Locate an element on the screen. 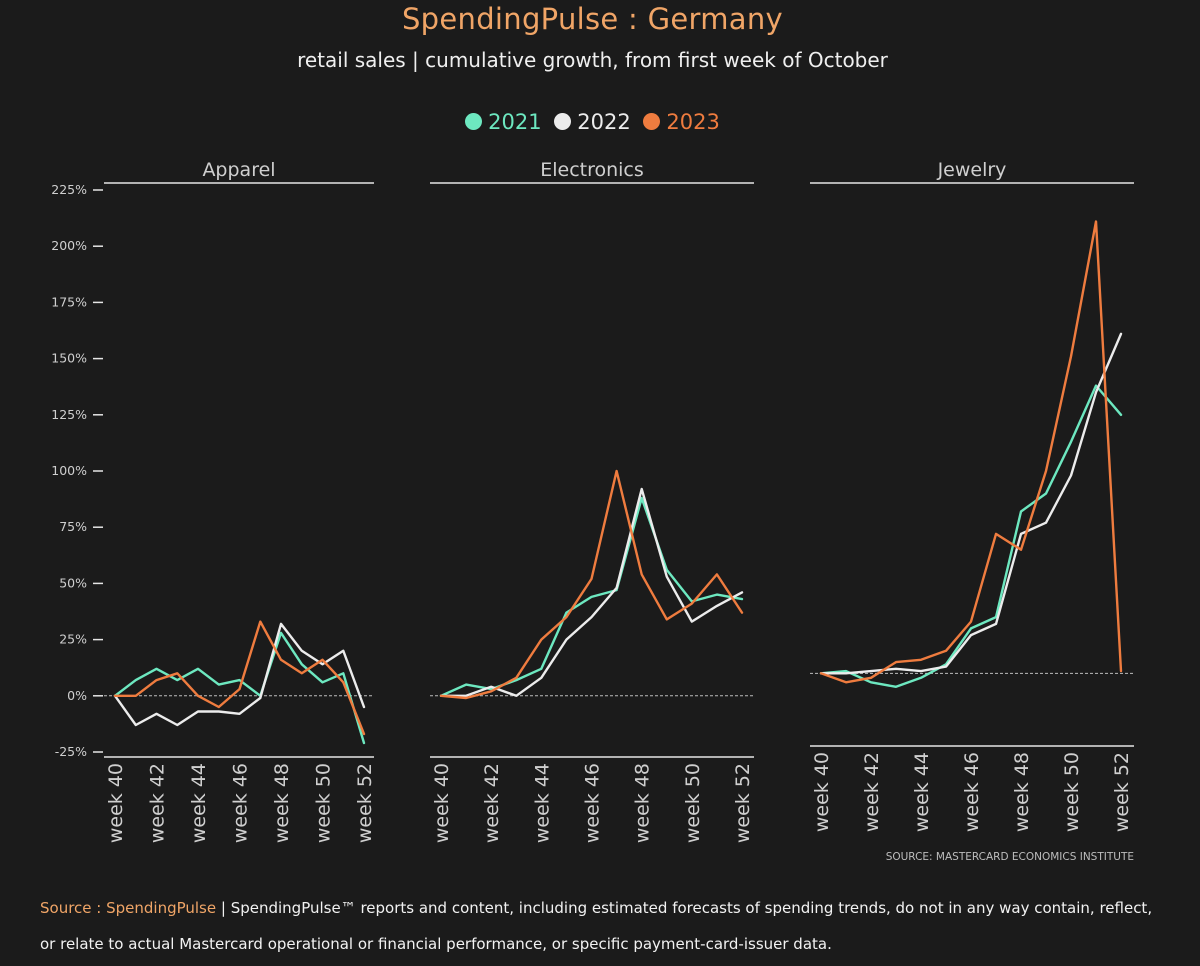 The image size is (1200, 966). legend-dot-2023 is located at coordinates (652, 121).